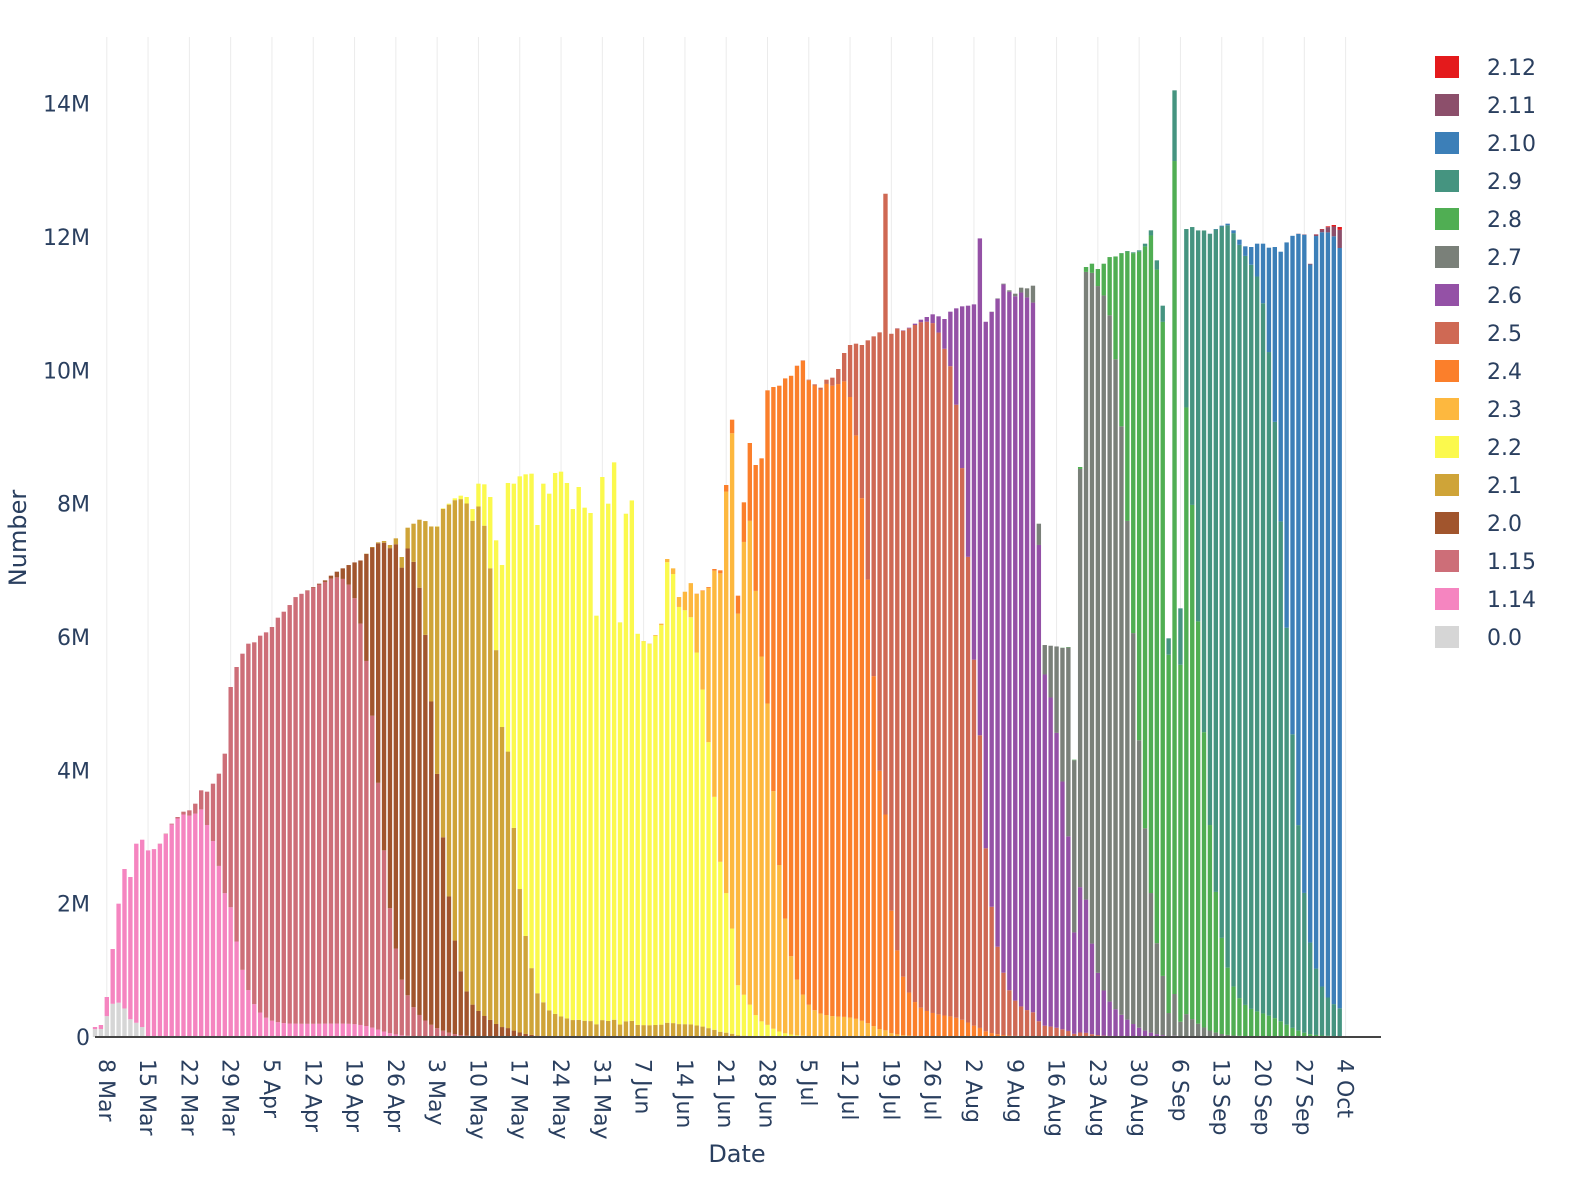 The width and height of the screenshot is (1569, 1184). I want to click on x-tick-label: 12 Apr, so click(311, 1096).